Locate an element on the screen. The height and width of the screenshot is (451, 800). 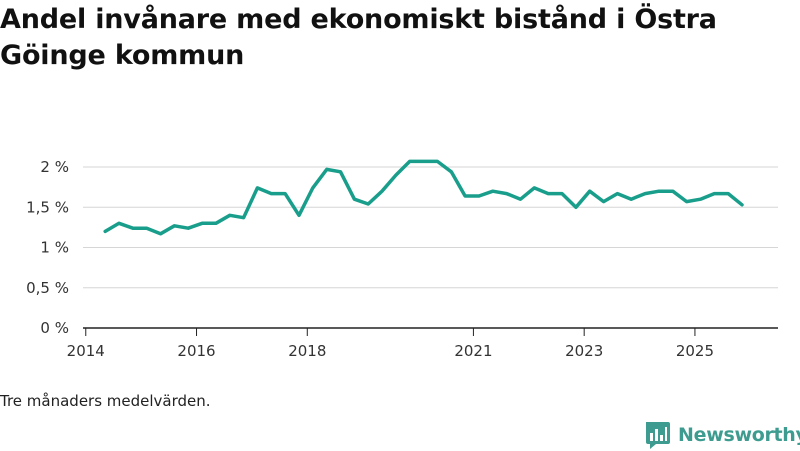
x-tick-label: 2014 is located at coordinates (86, 351).